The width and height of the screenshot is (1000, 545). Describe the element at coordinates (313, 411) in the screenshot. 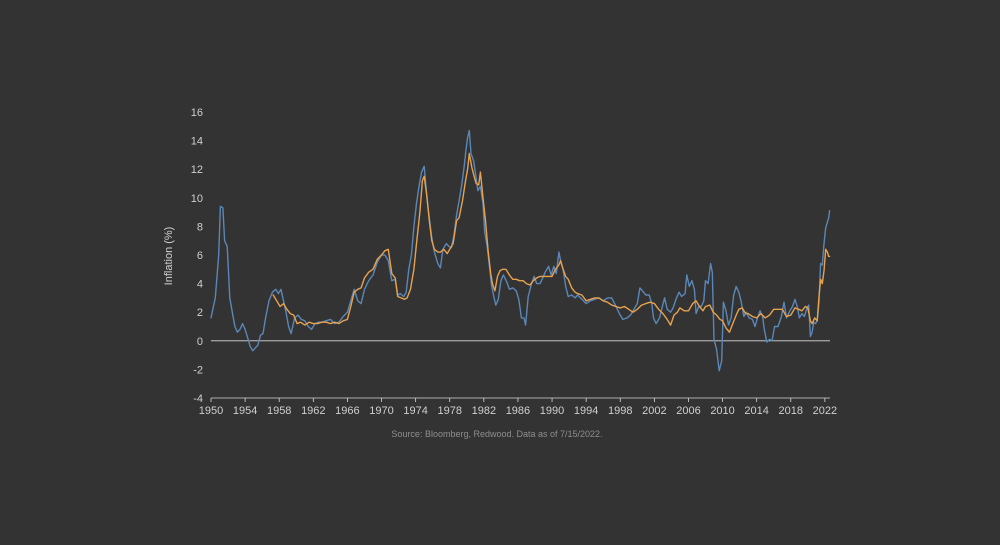

I see `x-tick-label: 1962` at that location.